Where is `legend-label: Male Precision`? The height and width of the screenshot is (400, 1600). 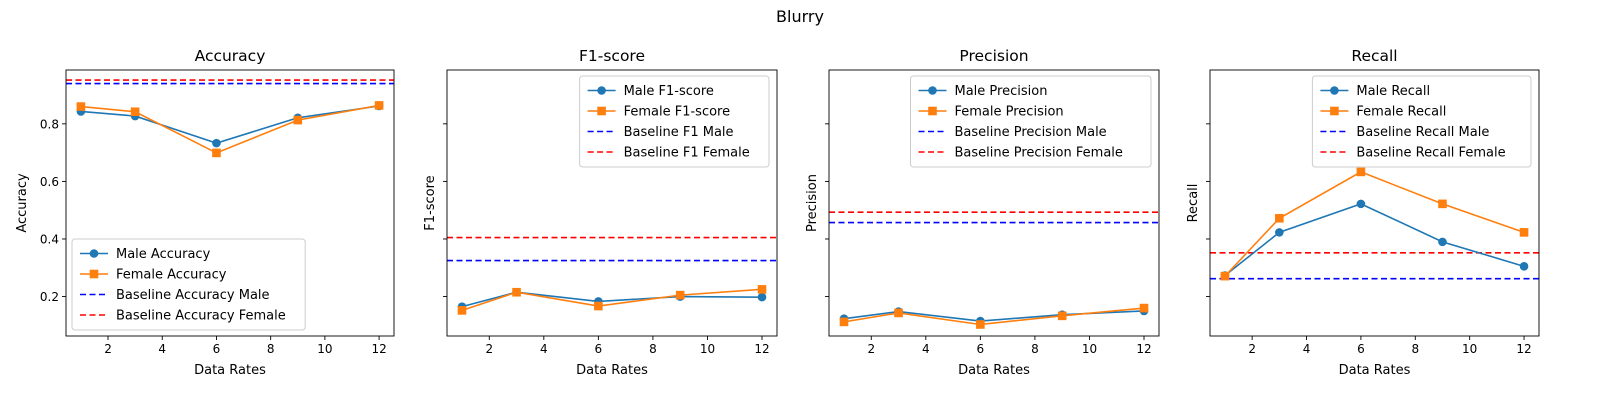 legend-label: Male Precision is located at coordinates (1001, 91).